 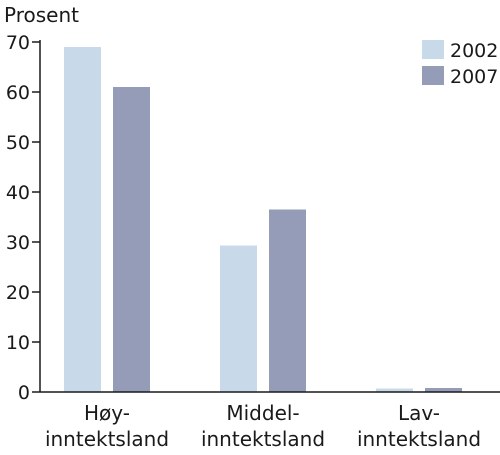 What do you see at coordinates (107, 413) in the screenshot?
I see `category-label: Høy-` at bounding box center [107, 413].